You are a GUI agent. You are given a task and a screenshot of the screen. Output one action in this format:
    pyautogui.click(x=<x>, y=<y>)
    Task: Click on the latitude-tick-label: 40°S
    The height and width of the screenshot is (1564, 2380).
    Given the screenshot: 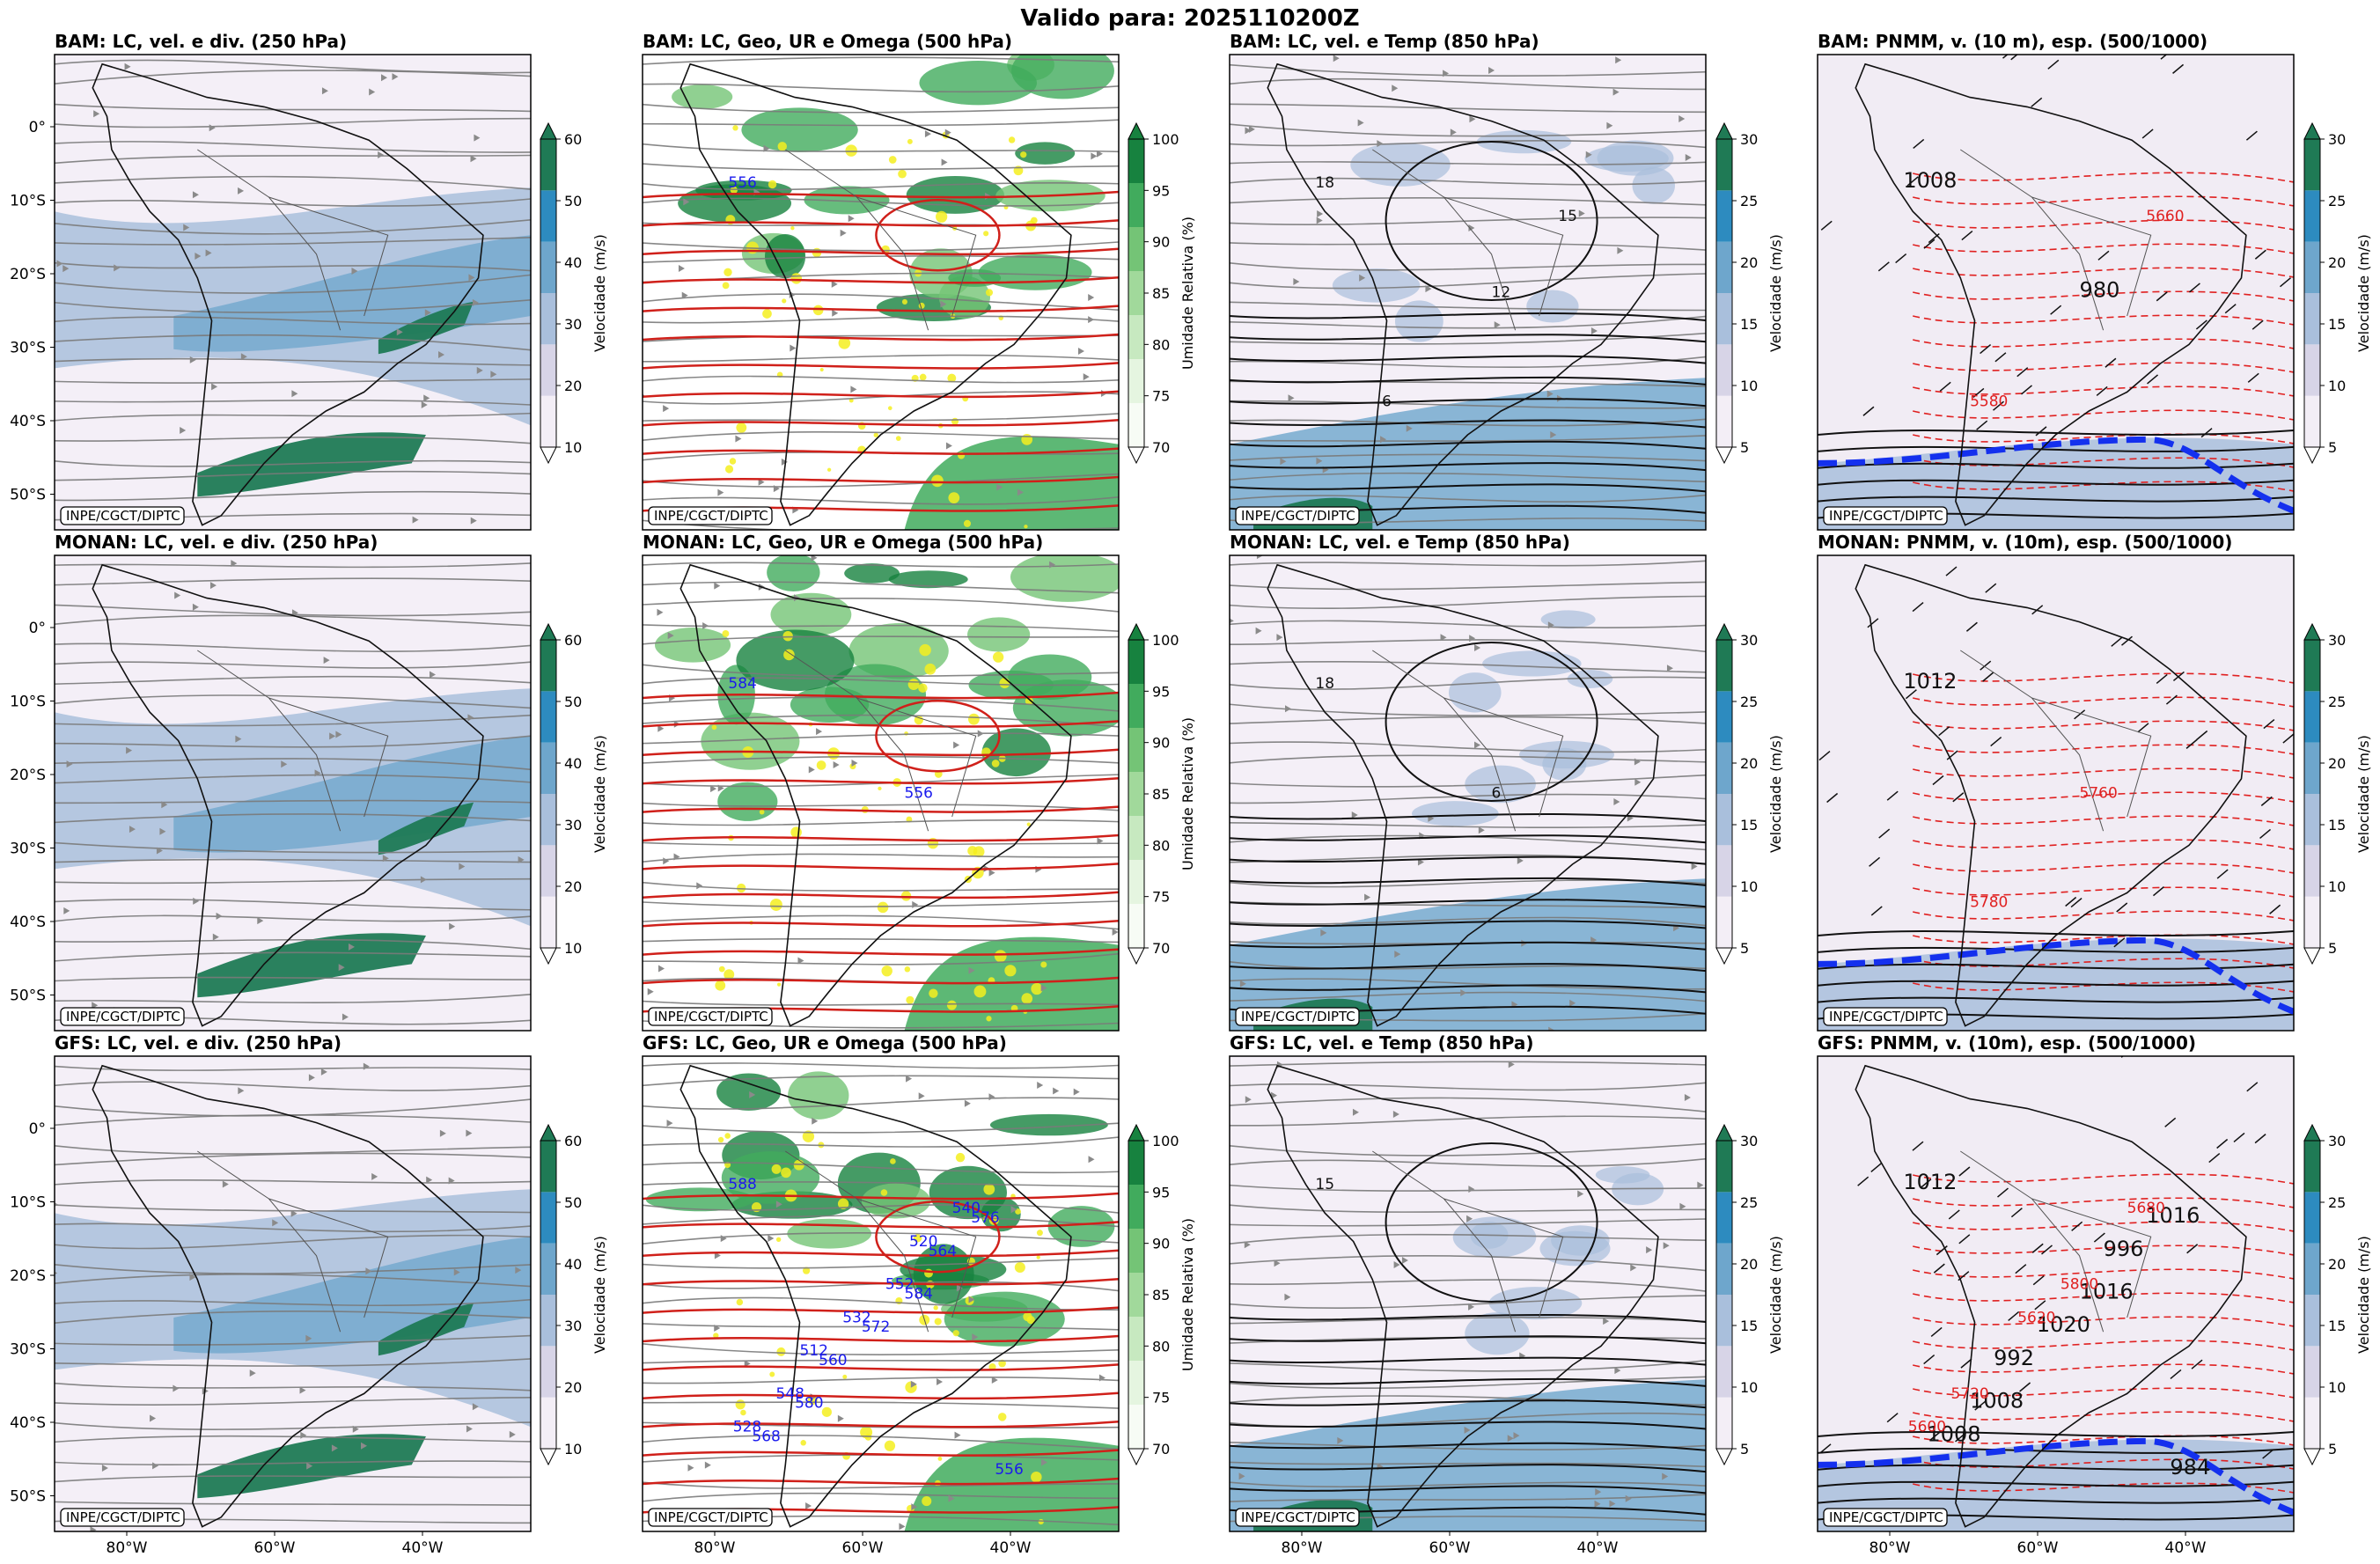 What is the action you would take?
    pyautogui.click(x=28, y=922)
    